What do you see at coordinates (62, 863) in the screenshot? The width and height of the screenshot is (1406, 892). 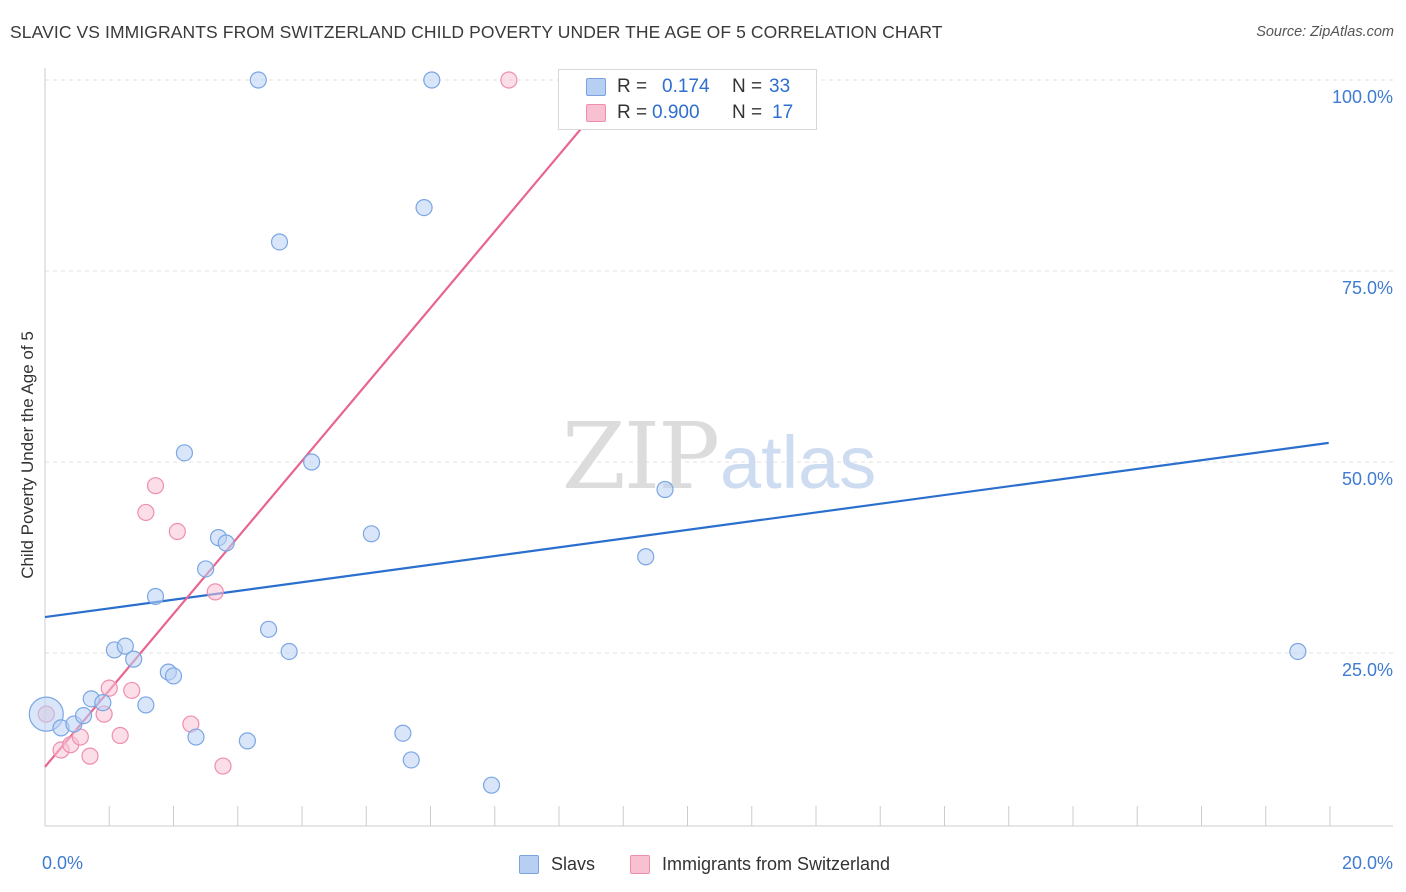 I see `x-tick-label: 0.0%` at bounding box center [62, 863].